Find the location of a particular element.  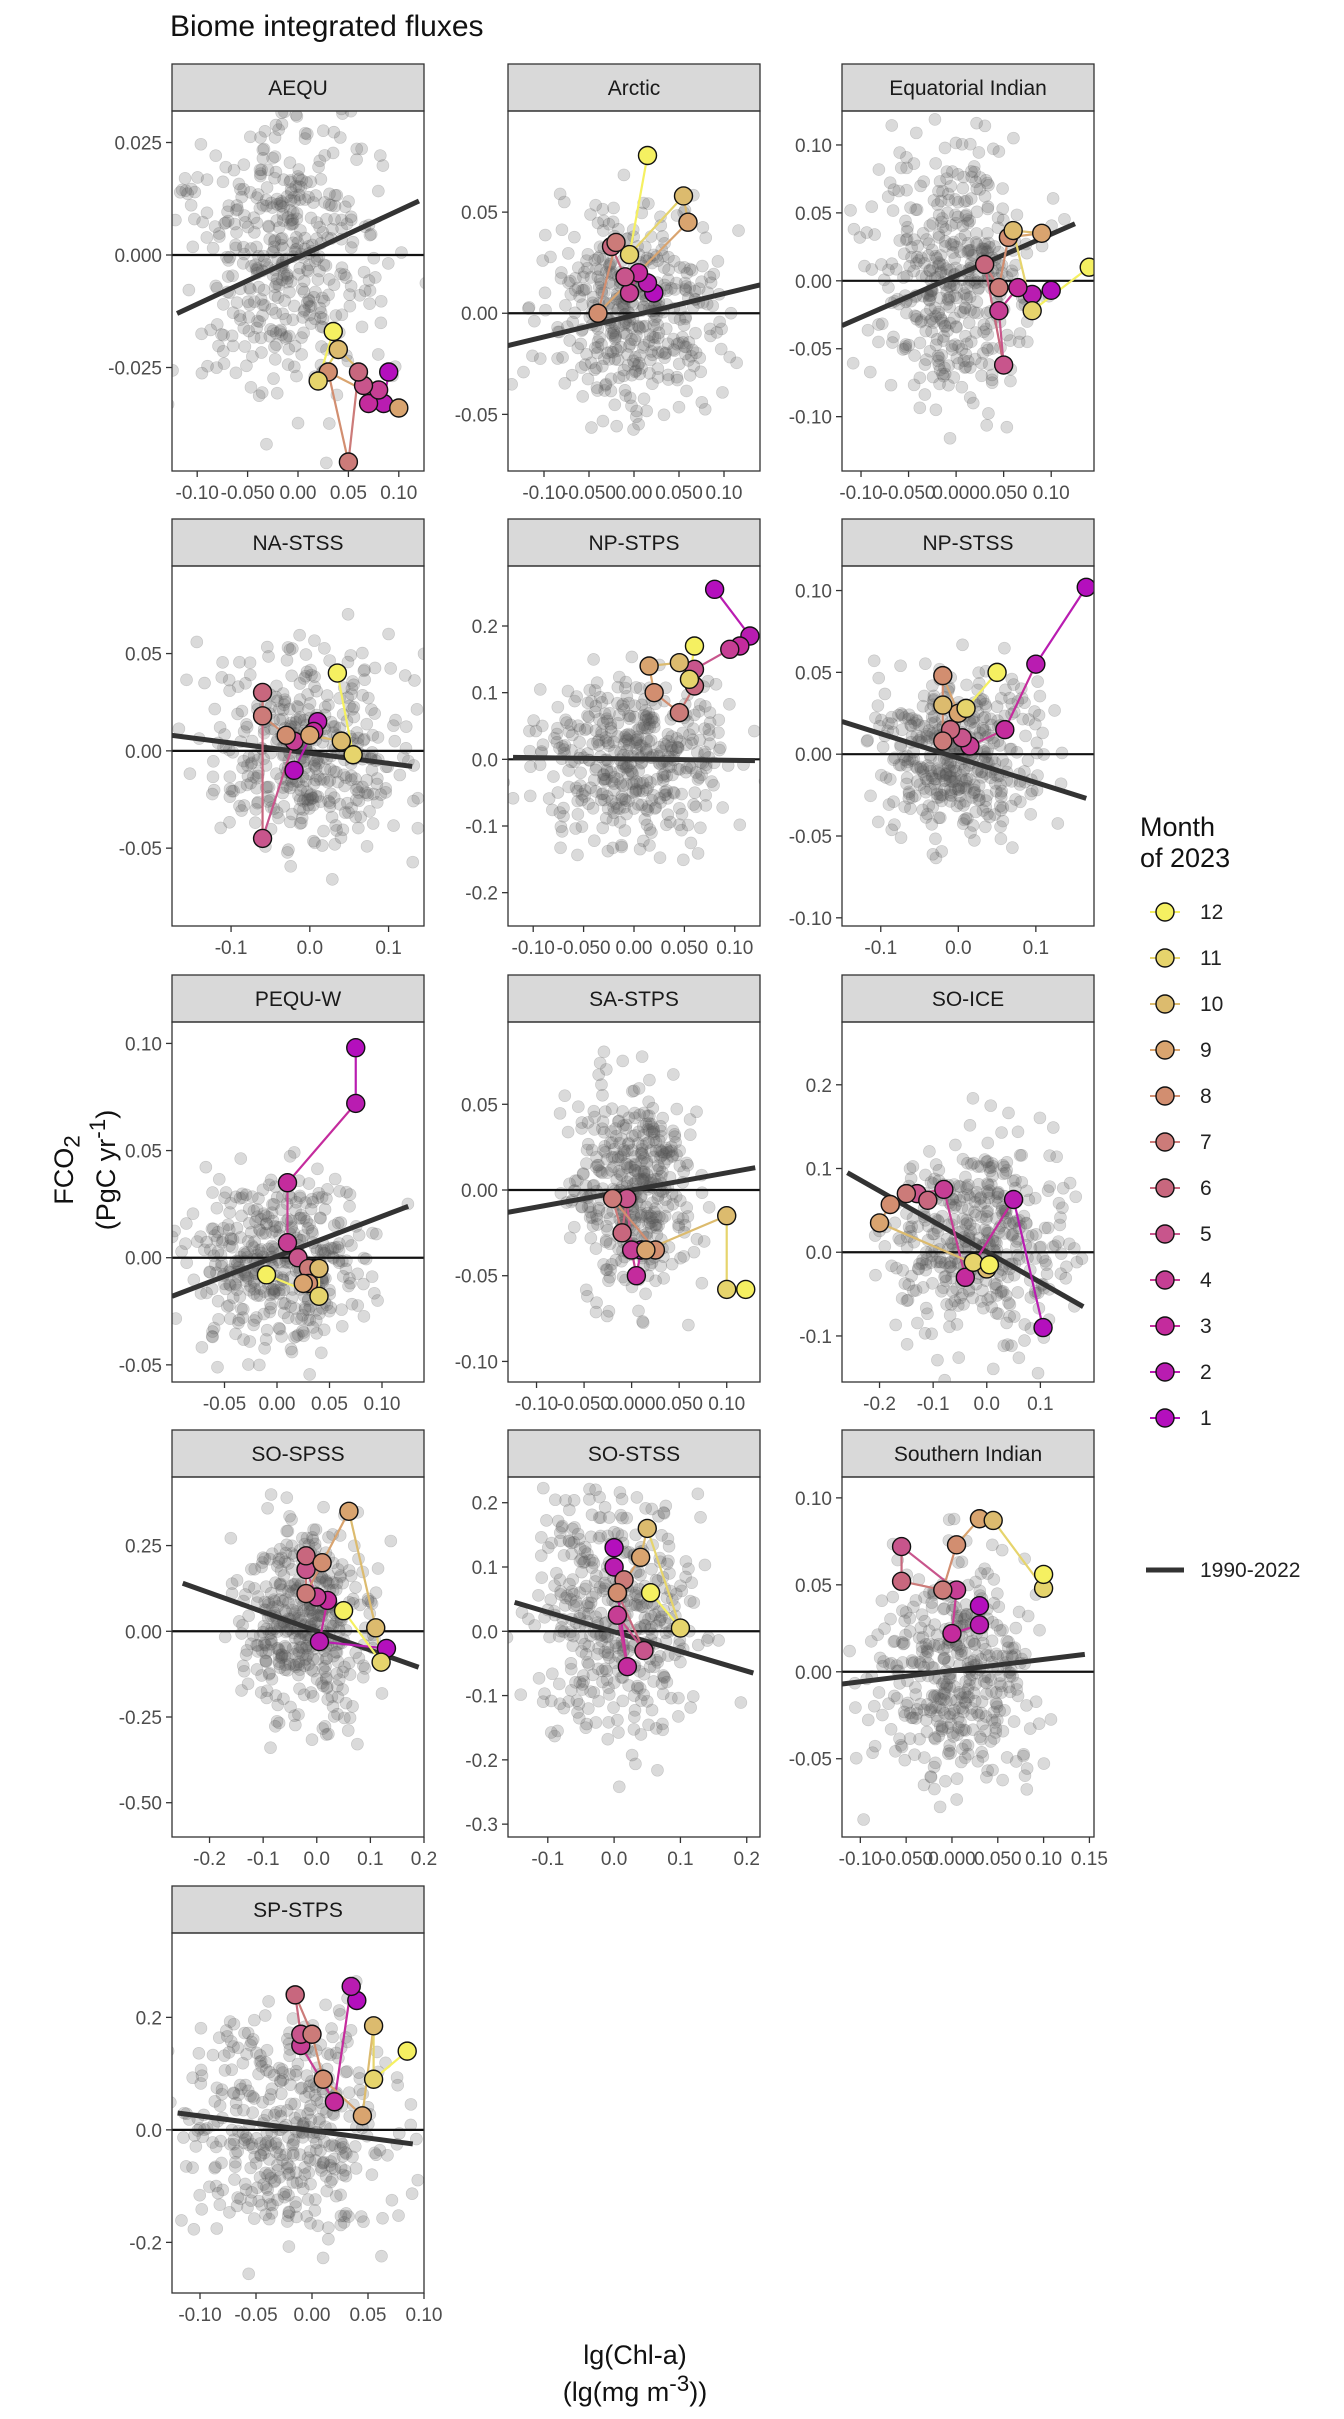

month-12-point is located at coordinates (337, 673).